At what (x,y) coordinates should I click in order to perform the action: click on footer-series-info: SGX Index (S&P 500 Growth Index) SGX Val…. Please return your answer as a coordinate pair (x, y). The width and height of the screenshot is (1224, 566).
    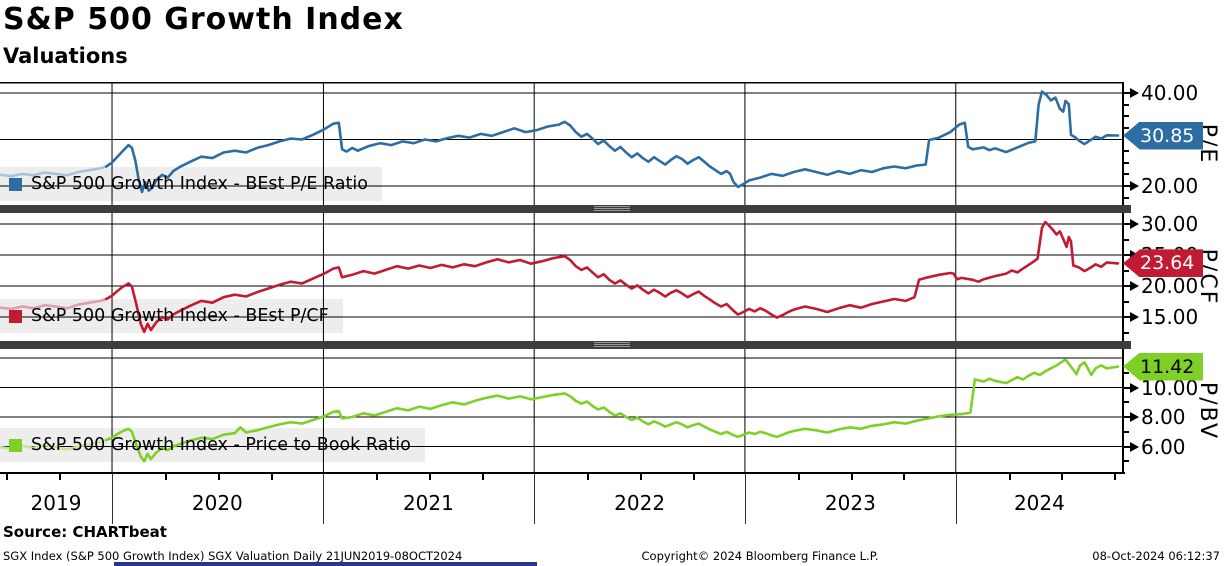
    Looking at the image, I should click on (233, 556).